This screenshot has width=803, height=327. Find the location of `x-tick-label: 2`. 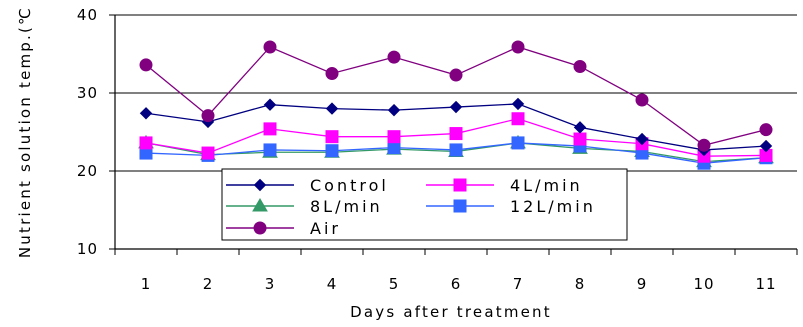

x-tick-label: 2 is located at coordinates (208, 284).